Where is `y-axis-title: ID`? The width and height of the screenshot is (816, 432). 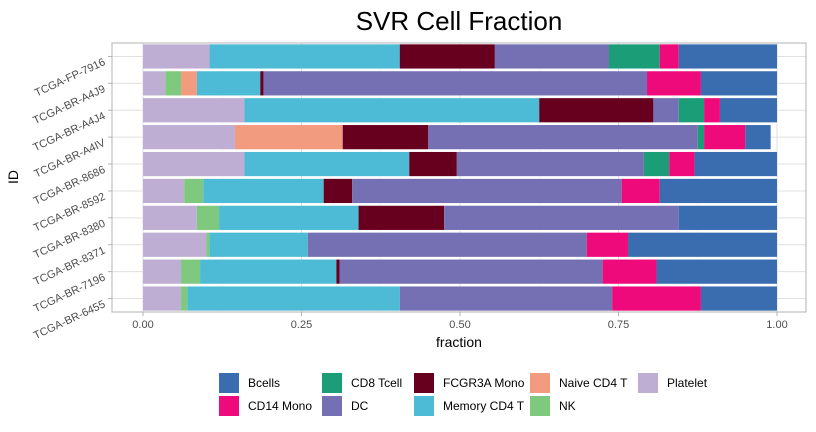
y-axis-title: ID is located at coordinates (13, 177).